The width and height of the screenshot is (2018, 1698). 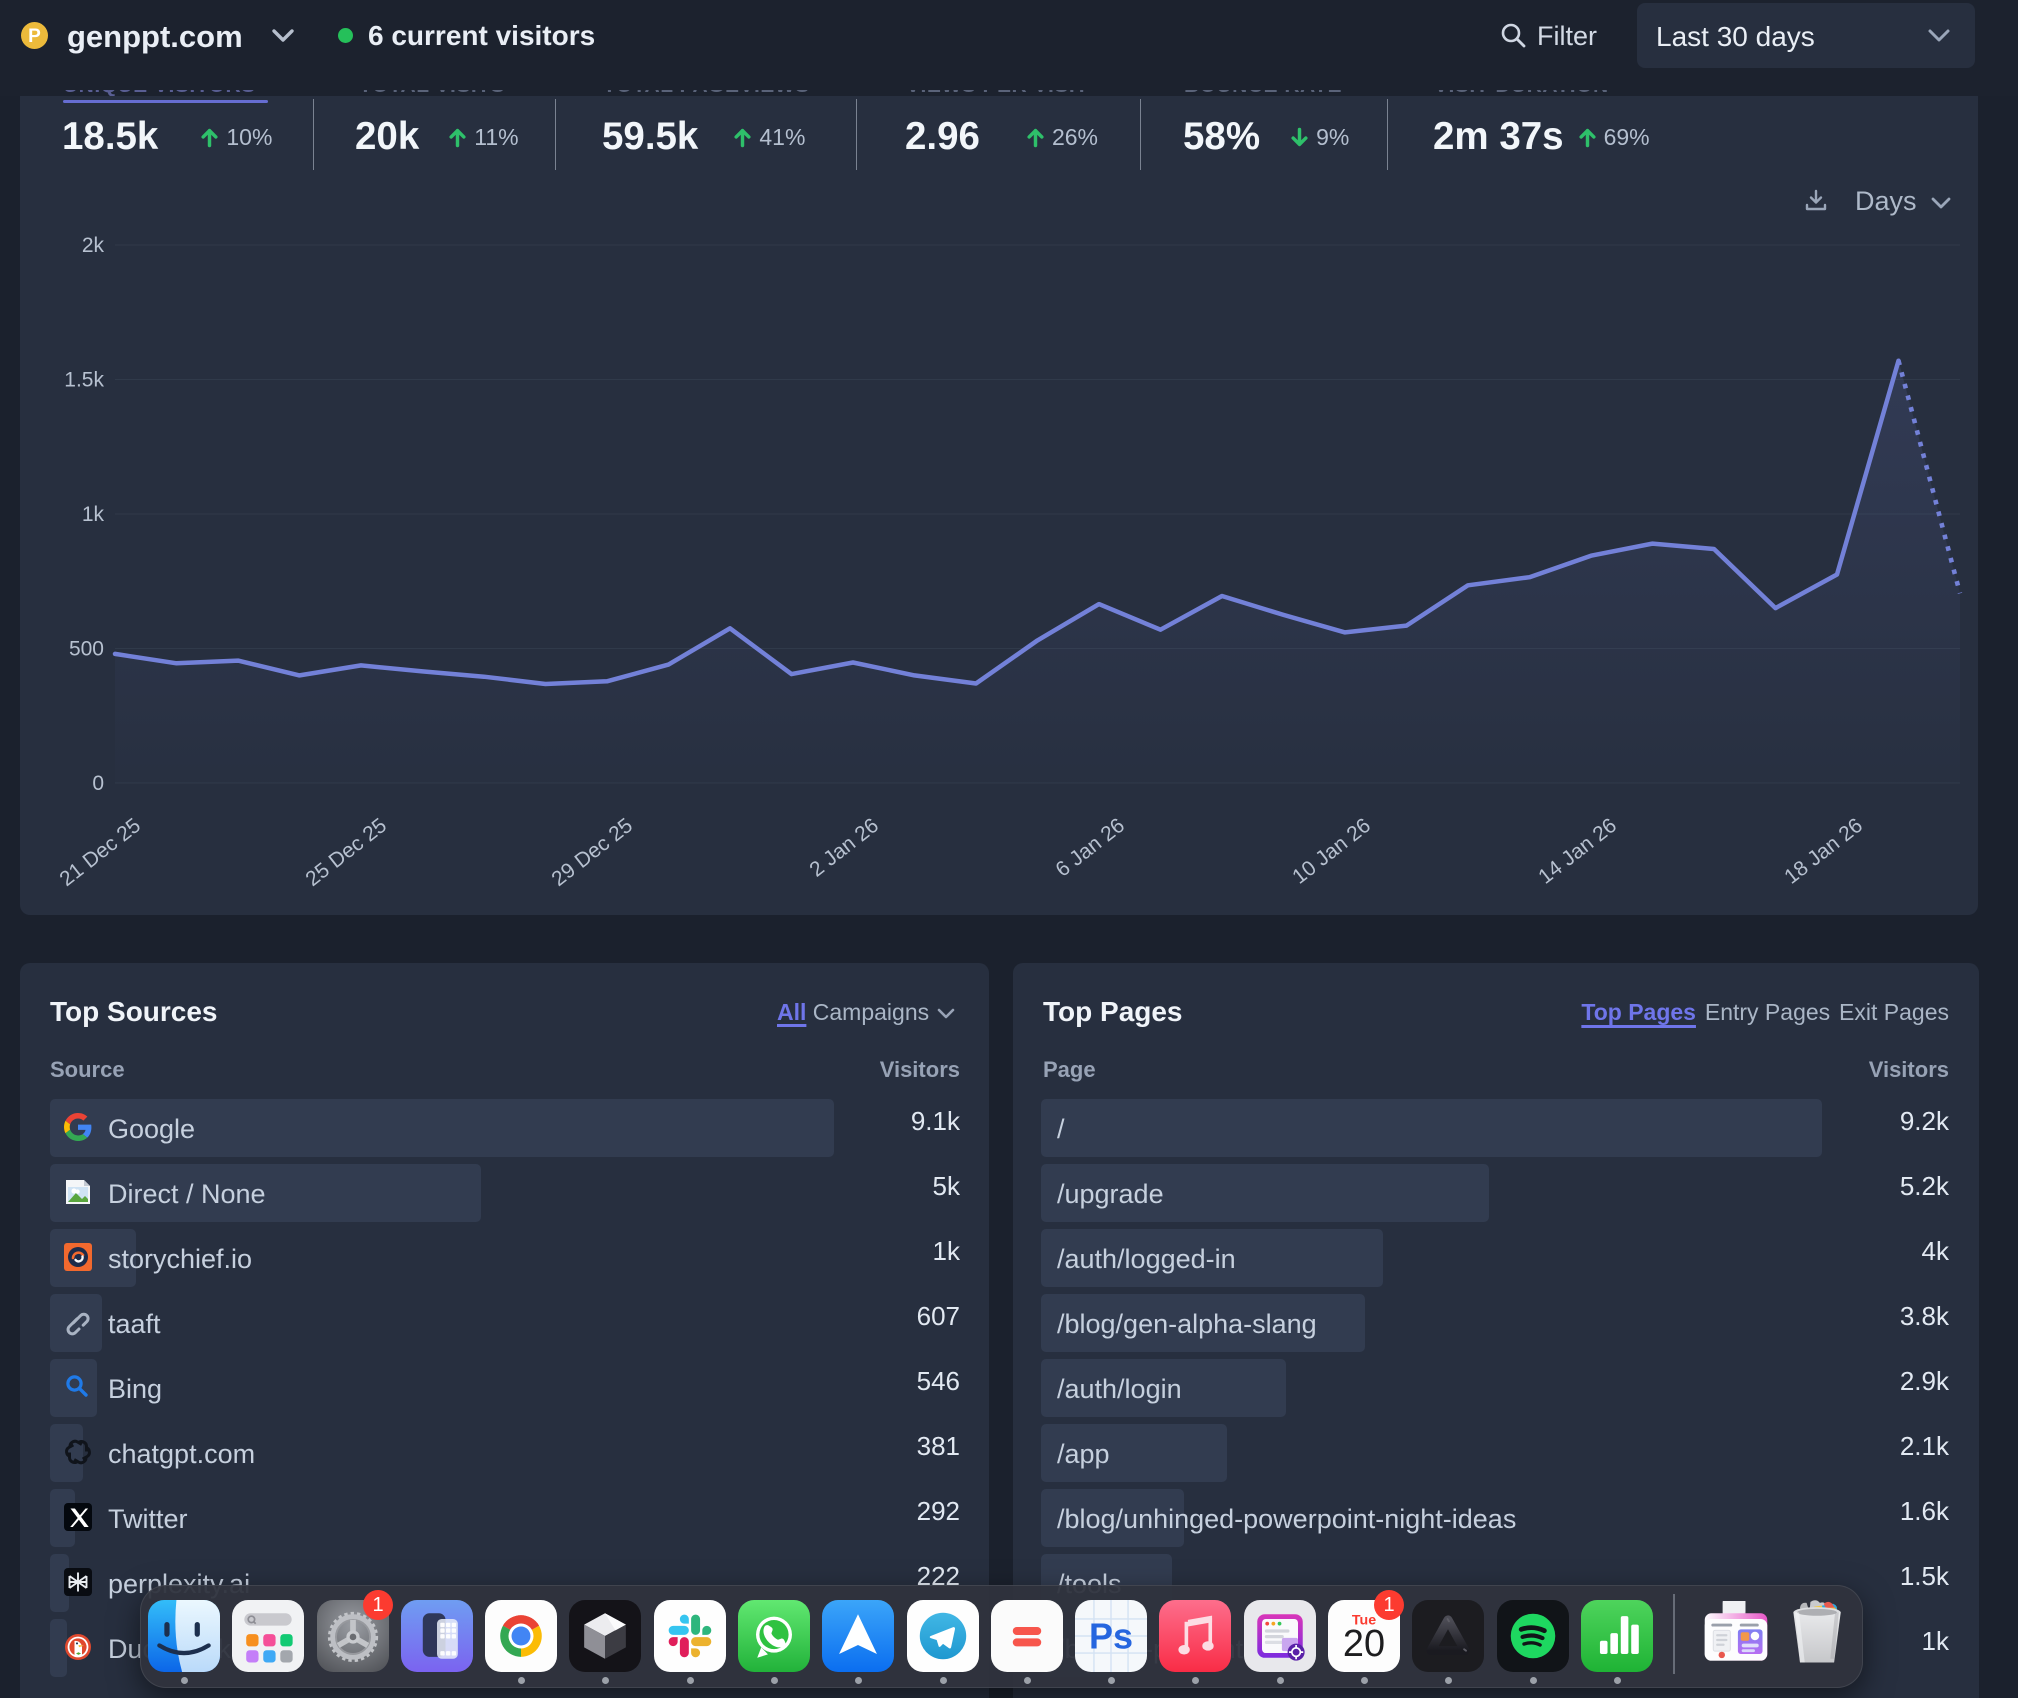 I want to click on svg-text: 6 Jan 26, so click(x=1090, y=848).